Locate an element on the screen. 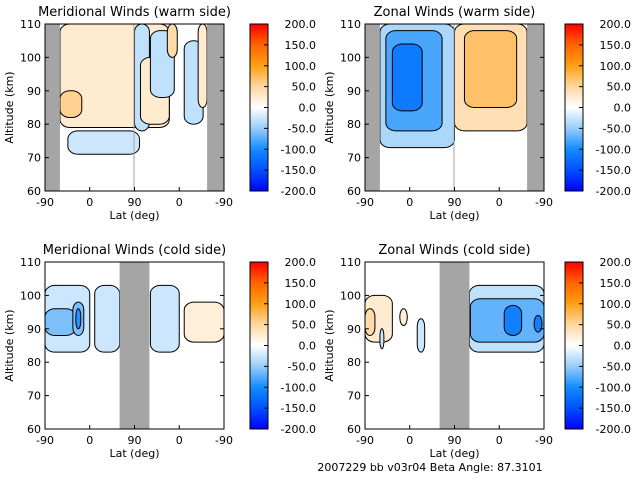 The height and width of the screenshot is (480, 640). footer-caption: 2007229 bb v03r04 Beta Angle: 87.3101 is located at coordinates (429, 467).